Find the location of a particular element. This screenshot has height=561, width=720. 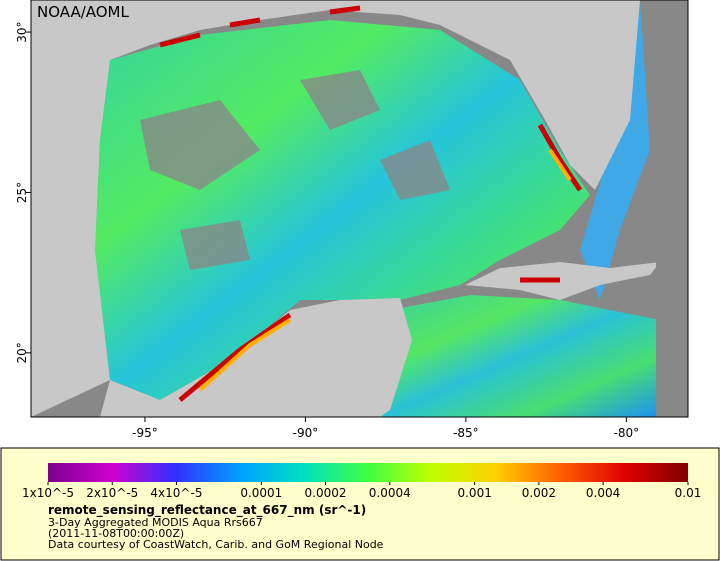

legend-line: (2011-11-08T00:00:00Z) is located at coordinates (116, 533).